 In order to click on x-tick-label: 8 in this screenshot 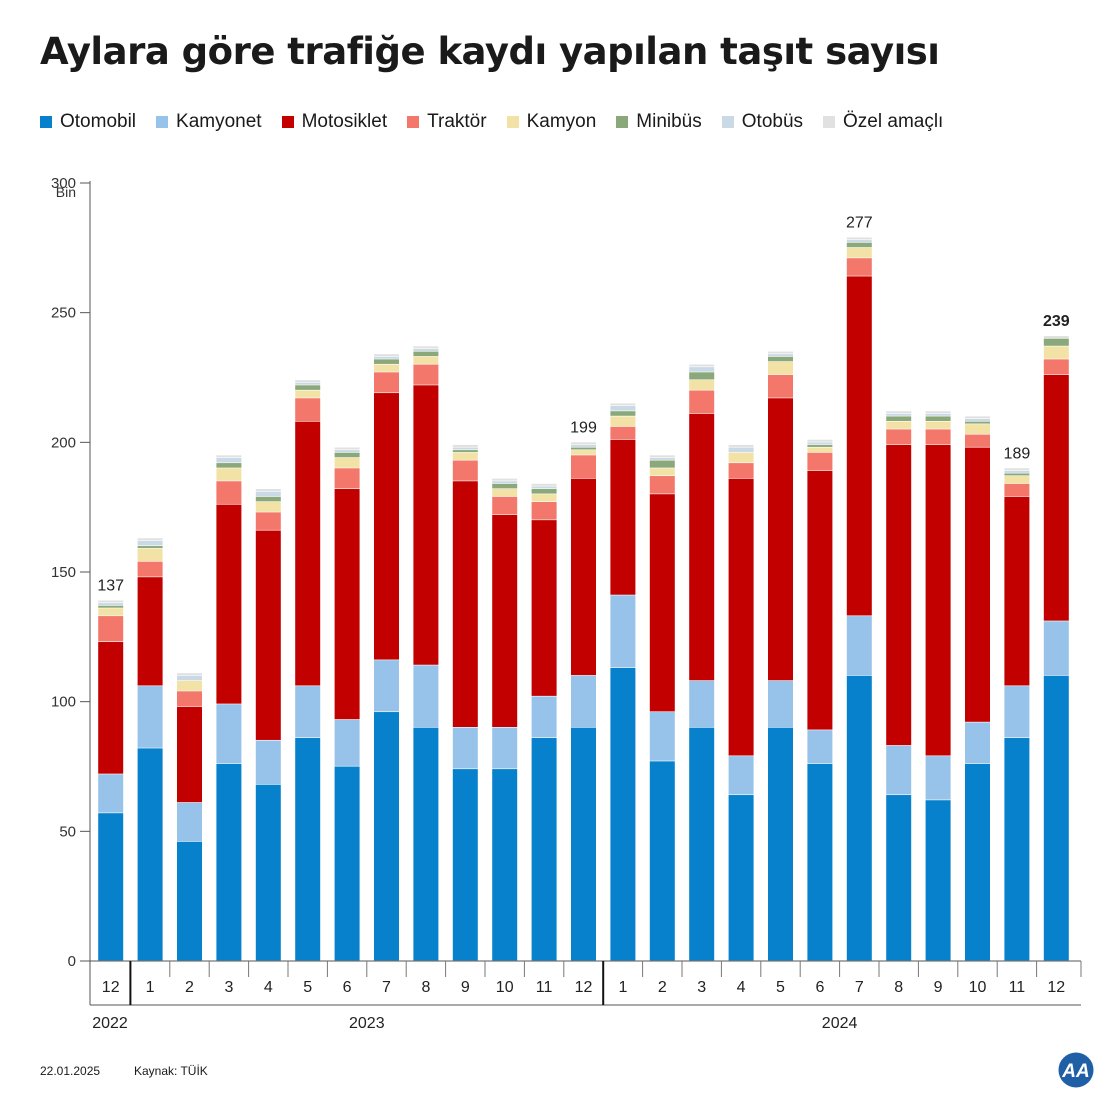, I will do `click(425, 987)`.